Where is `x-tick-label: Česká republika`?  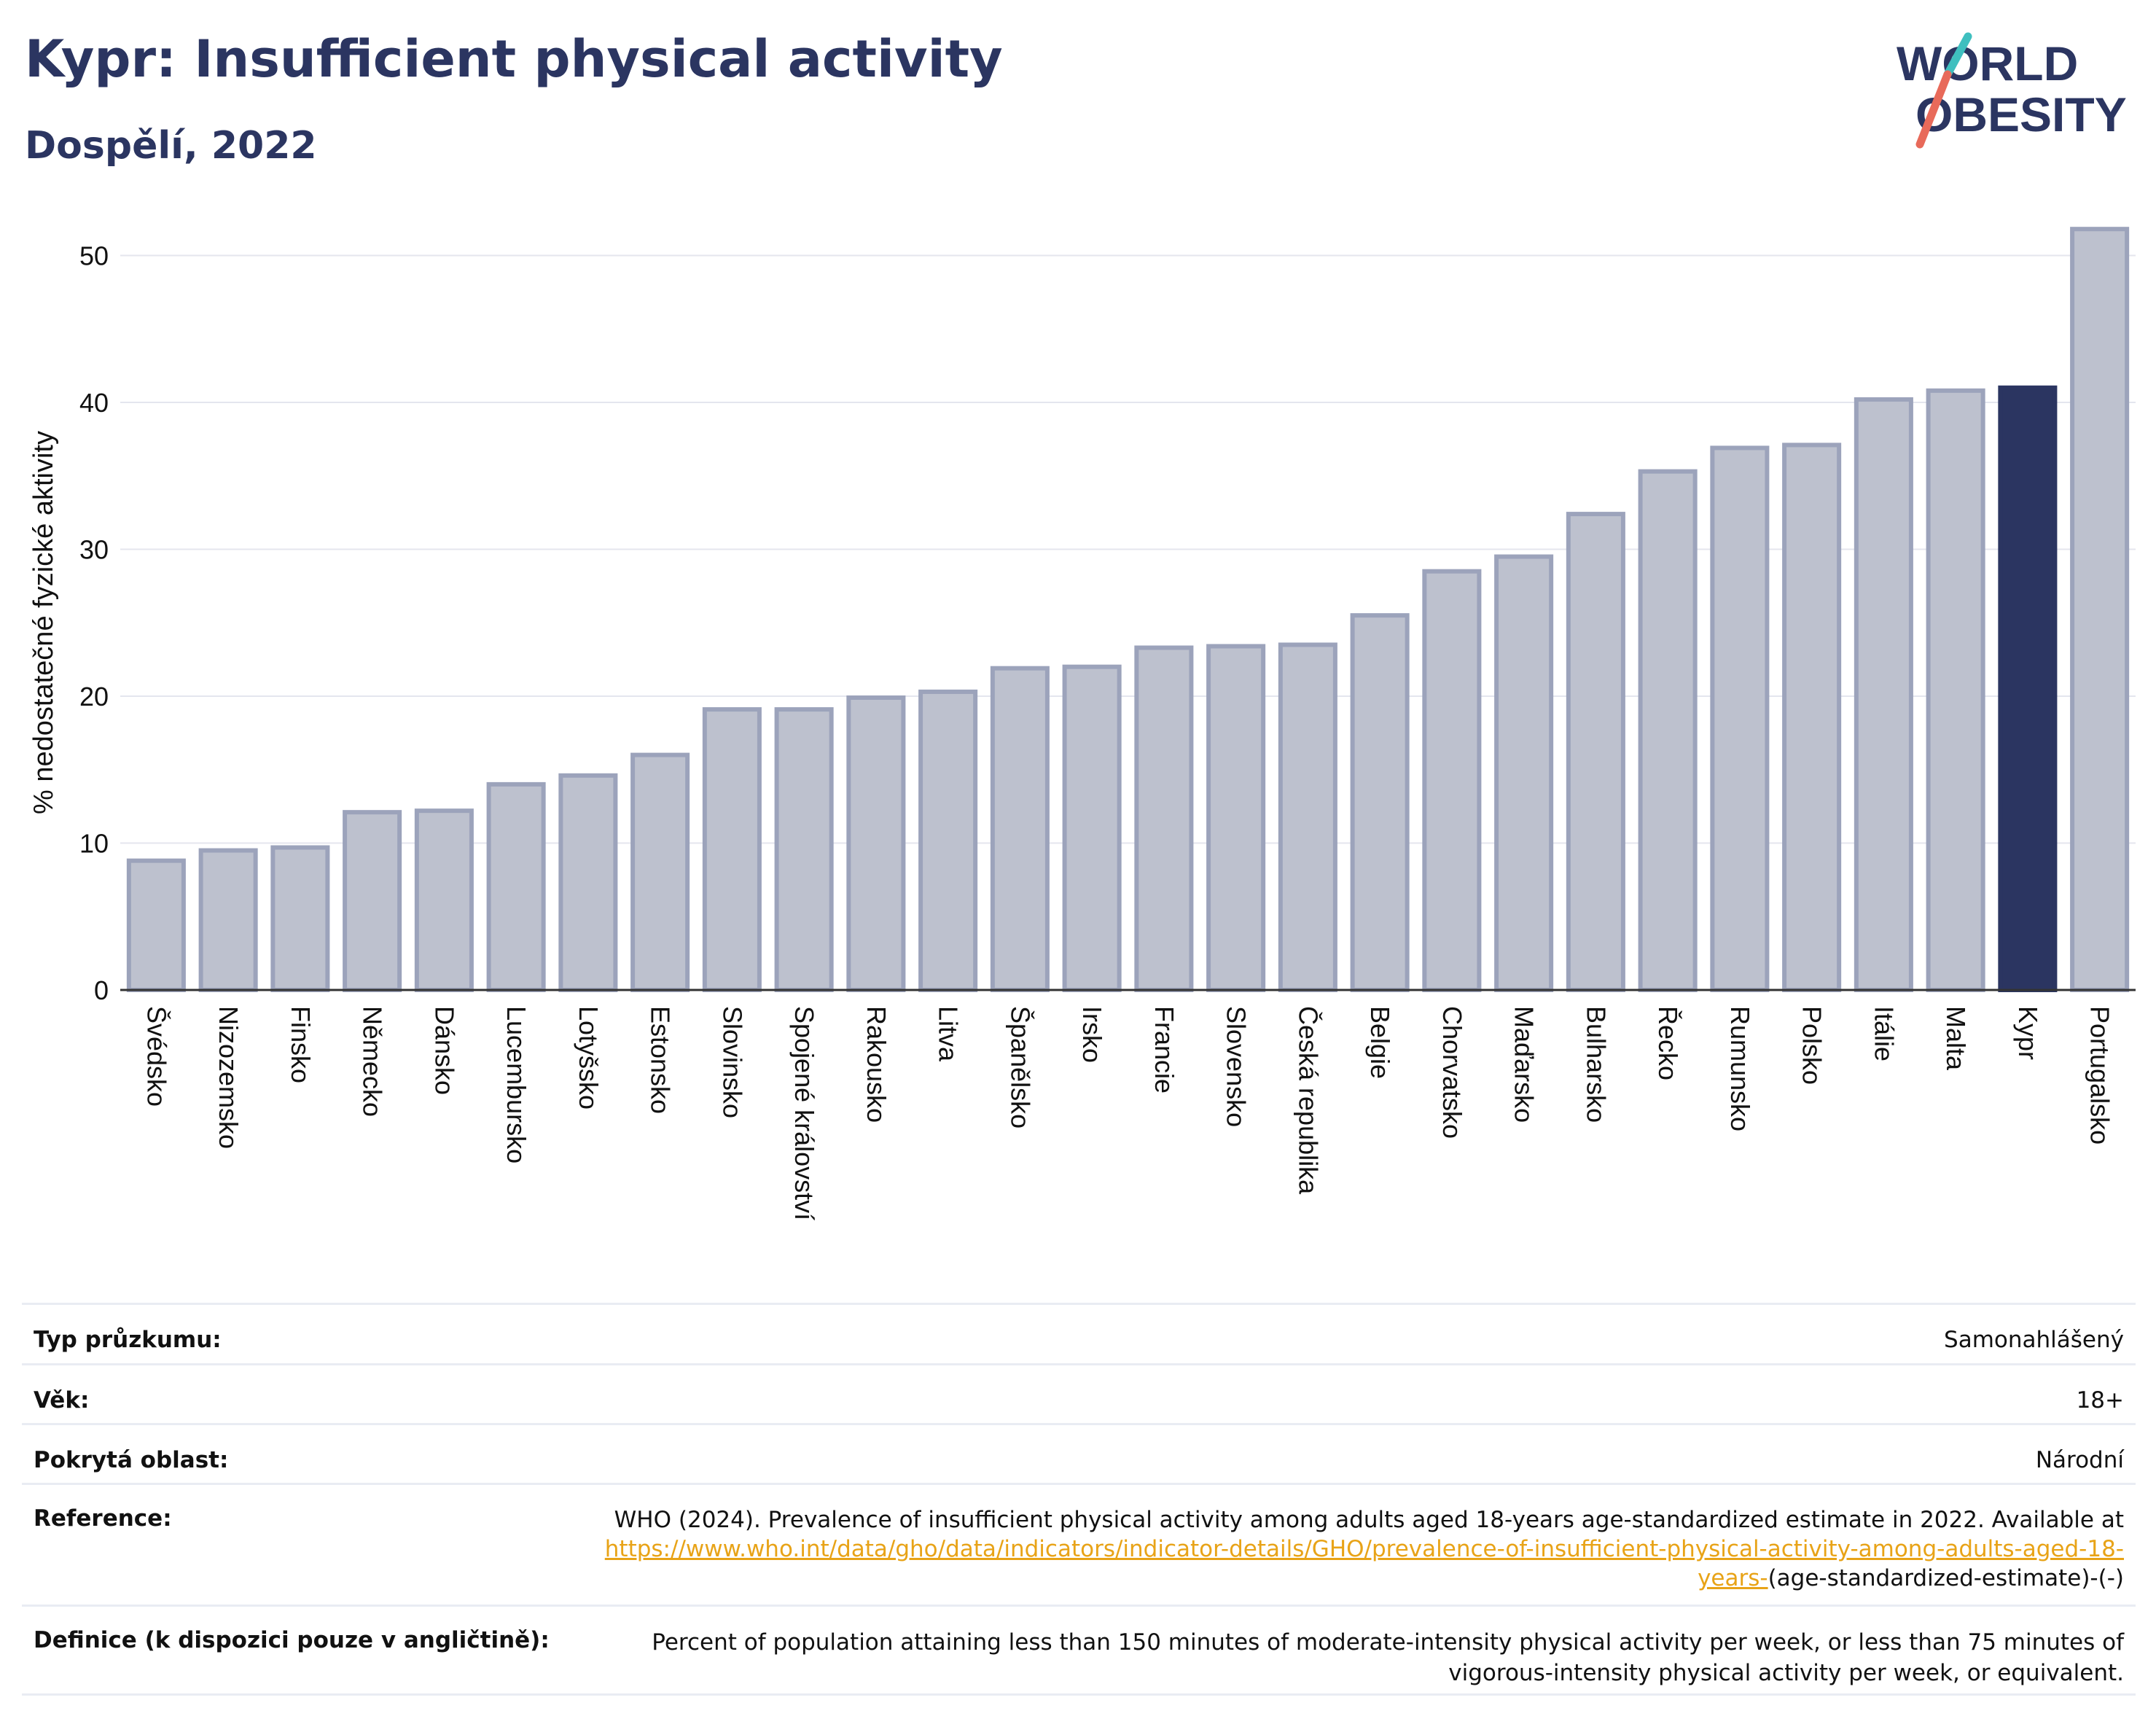 x-tick-label: Česká republika is located at coordinates (1308, 1100).